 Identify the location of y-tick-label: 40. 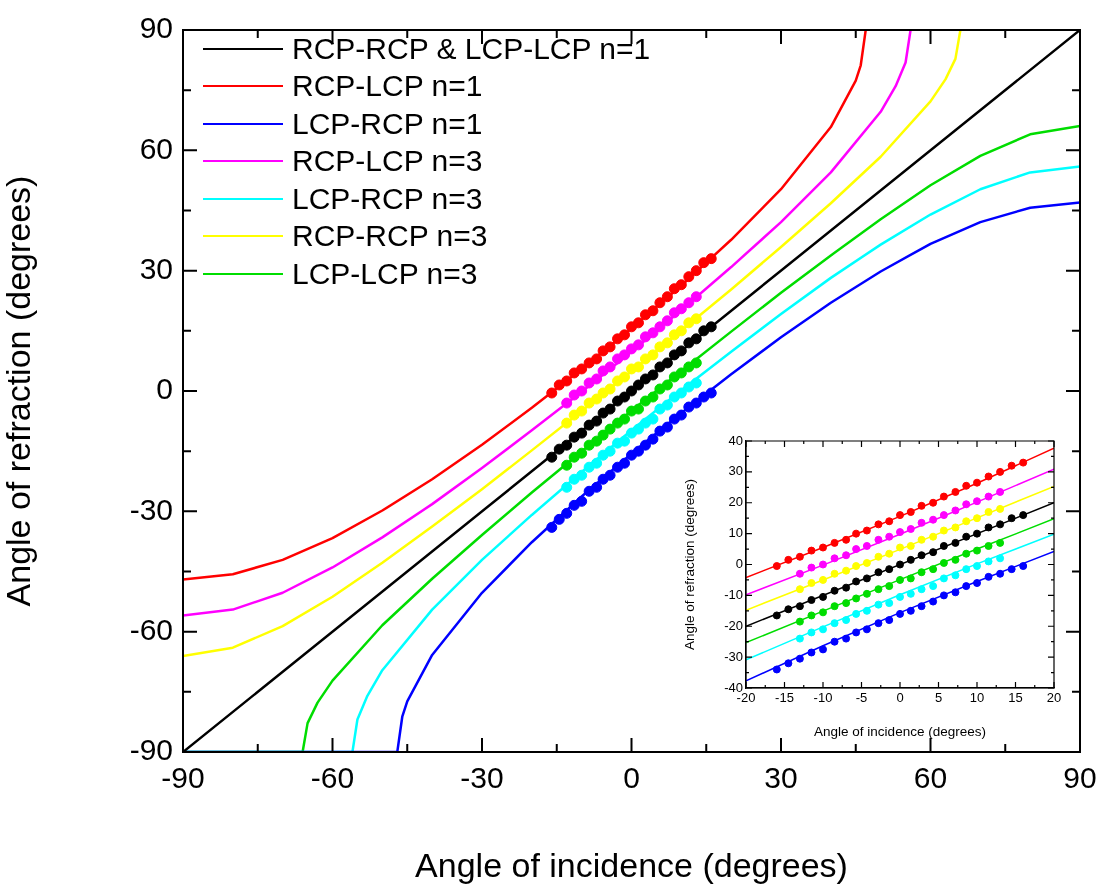
(735, 440).